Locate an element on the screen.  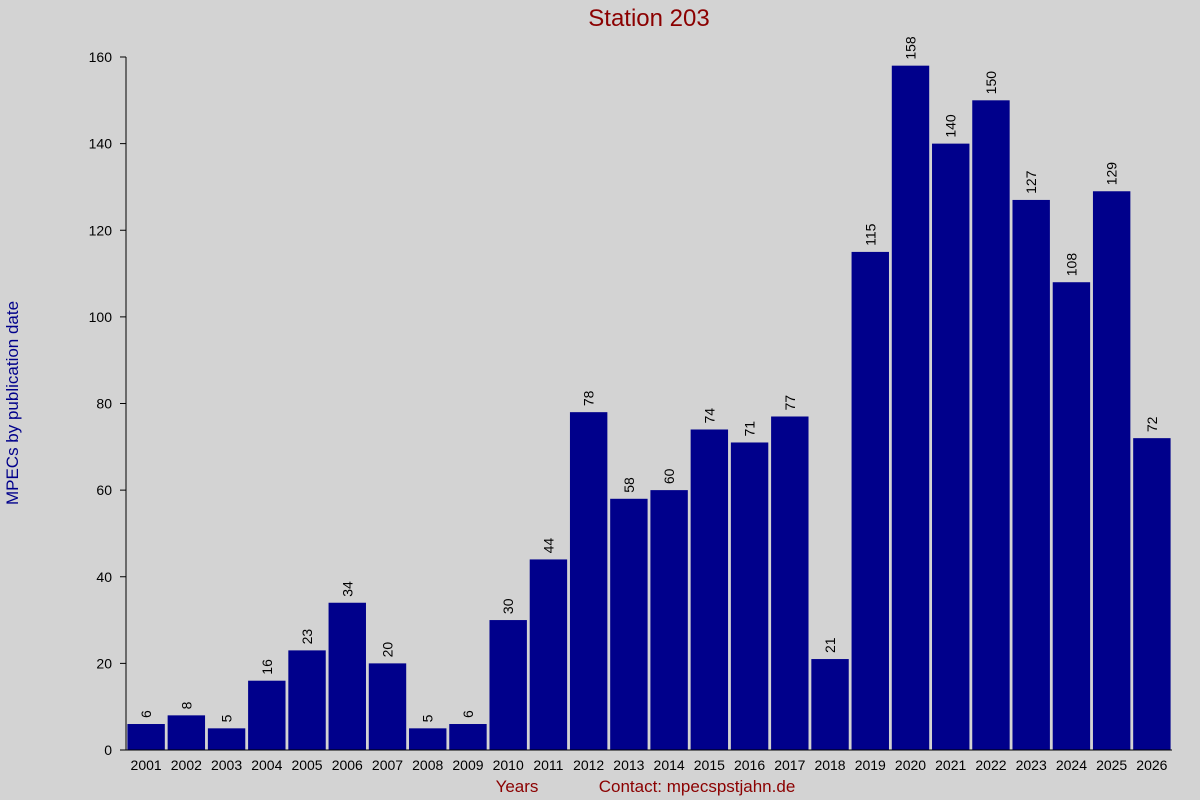
x-tick-label: 2007 is located at coordinates (387, 765).